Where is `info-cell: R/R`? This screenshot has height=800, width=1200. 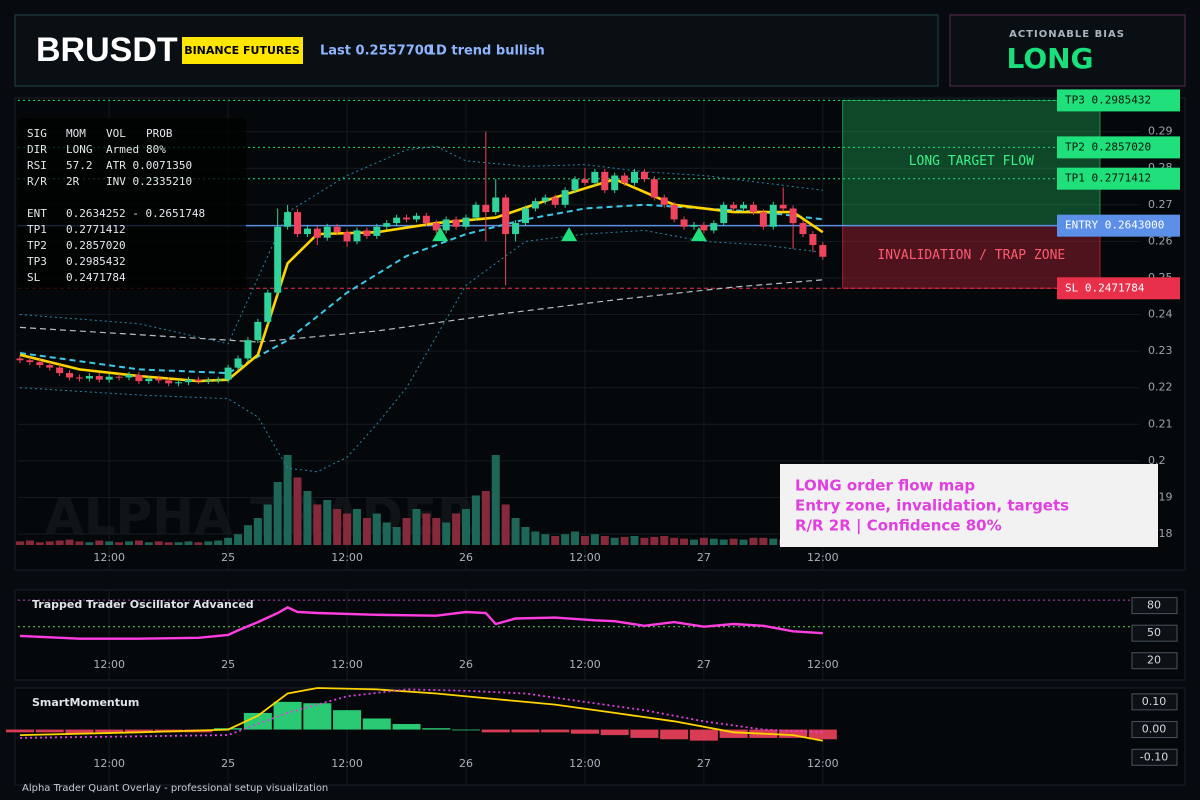
info-cell: R/R is located at coordinates (37, 181).